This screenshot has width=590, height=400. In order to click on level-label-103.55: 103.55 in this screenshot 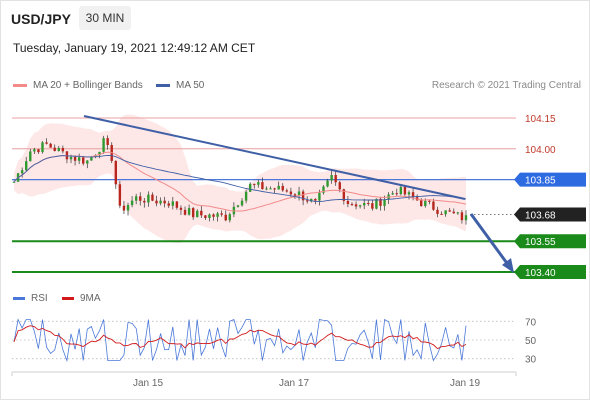, I will do `click(540, 242)`.